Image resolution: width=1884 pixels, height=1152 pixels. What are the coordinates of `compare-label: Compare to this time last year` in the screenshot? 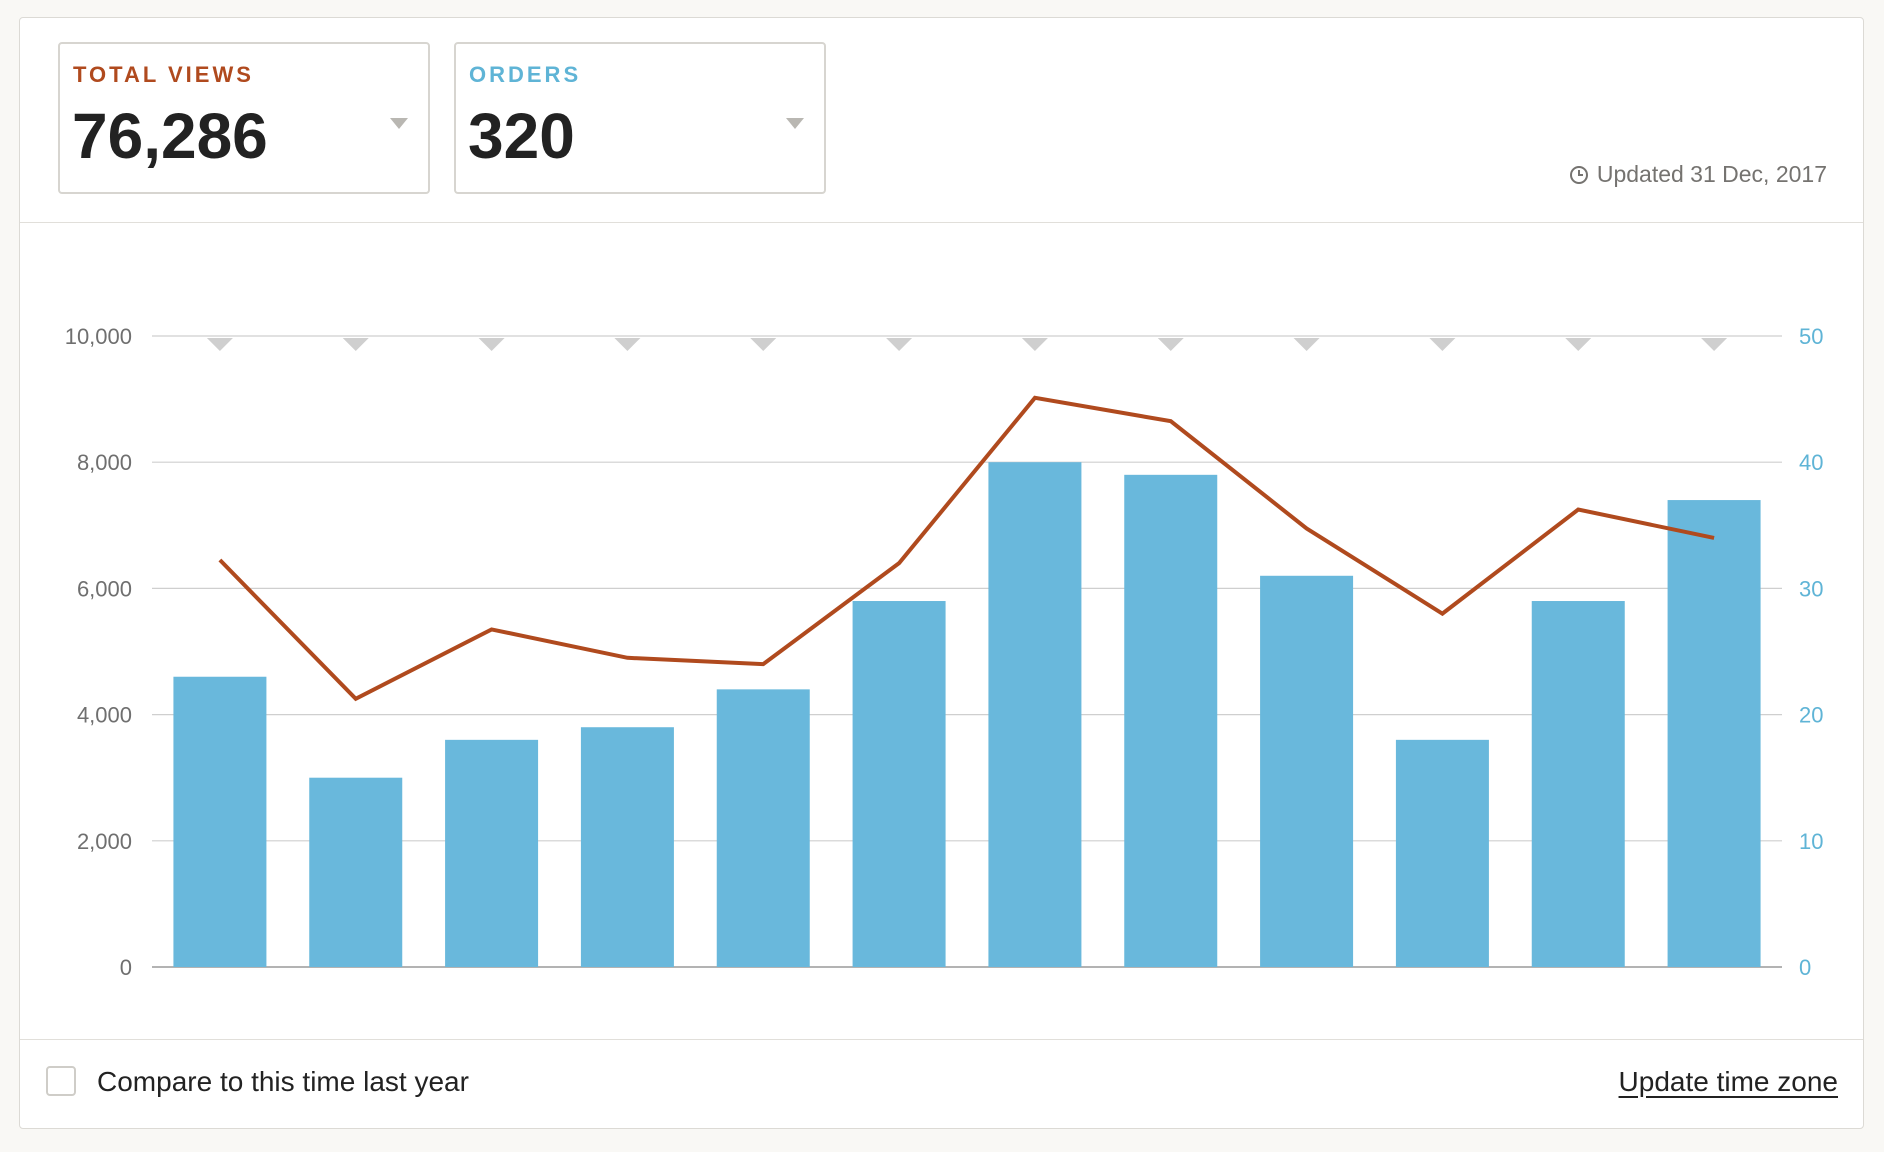 It's located at (283, 1081).